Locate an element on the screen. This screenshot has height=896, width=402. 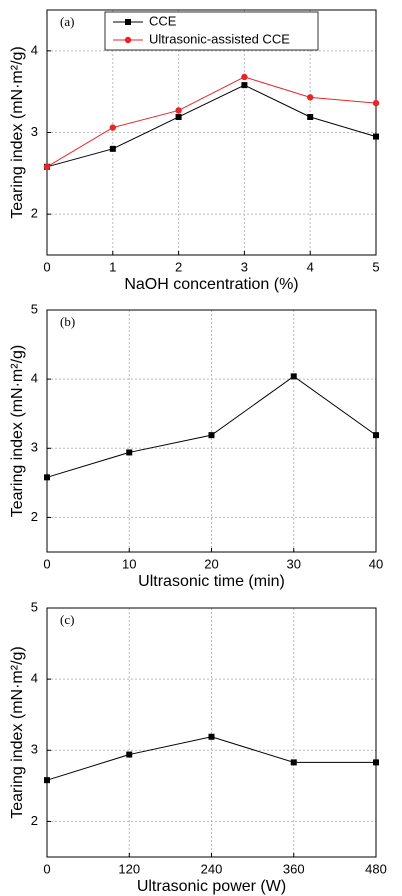
x-axis-label: Ultrasonic time (min) is located at coordinates (211, 581).